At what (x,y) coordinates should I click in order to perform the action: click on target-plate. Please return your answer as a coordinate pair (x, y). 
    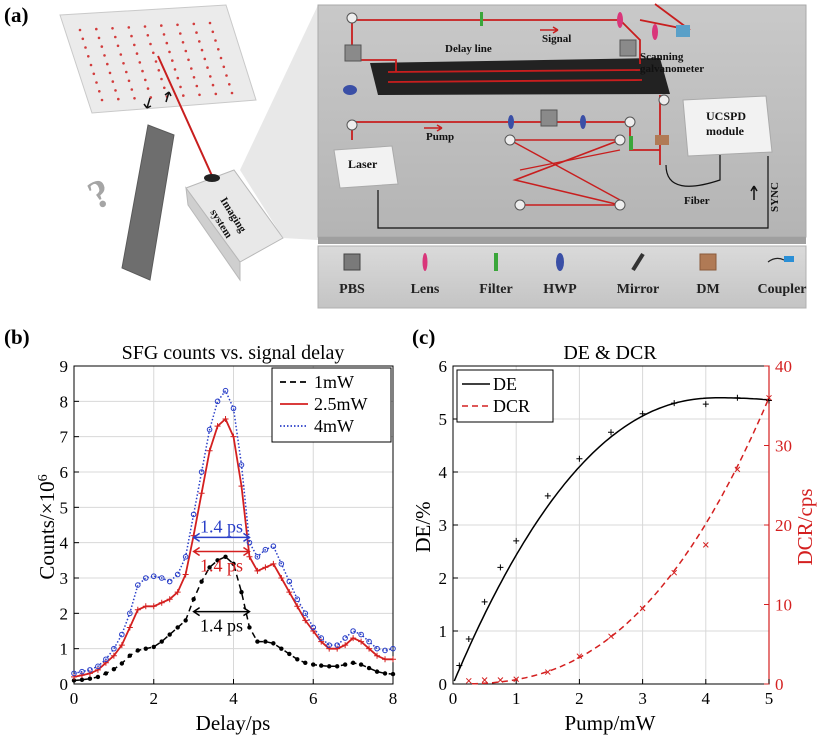
    Looking at the image, I should click on (158, 59).